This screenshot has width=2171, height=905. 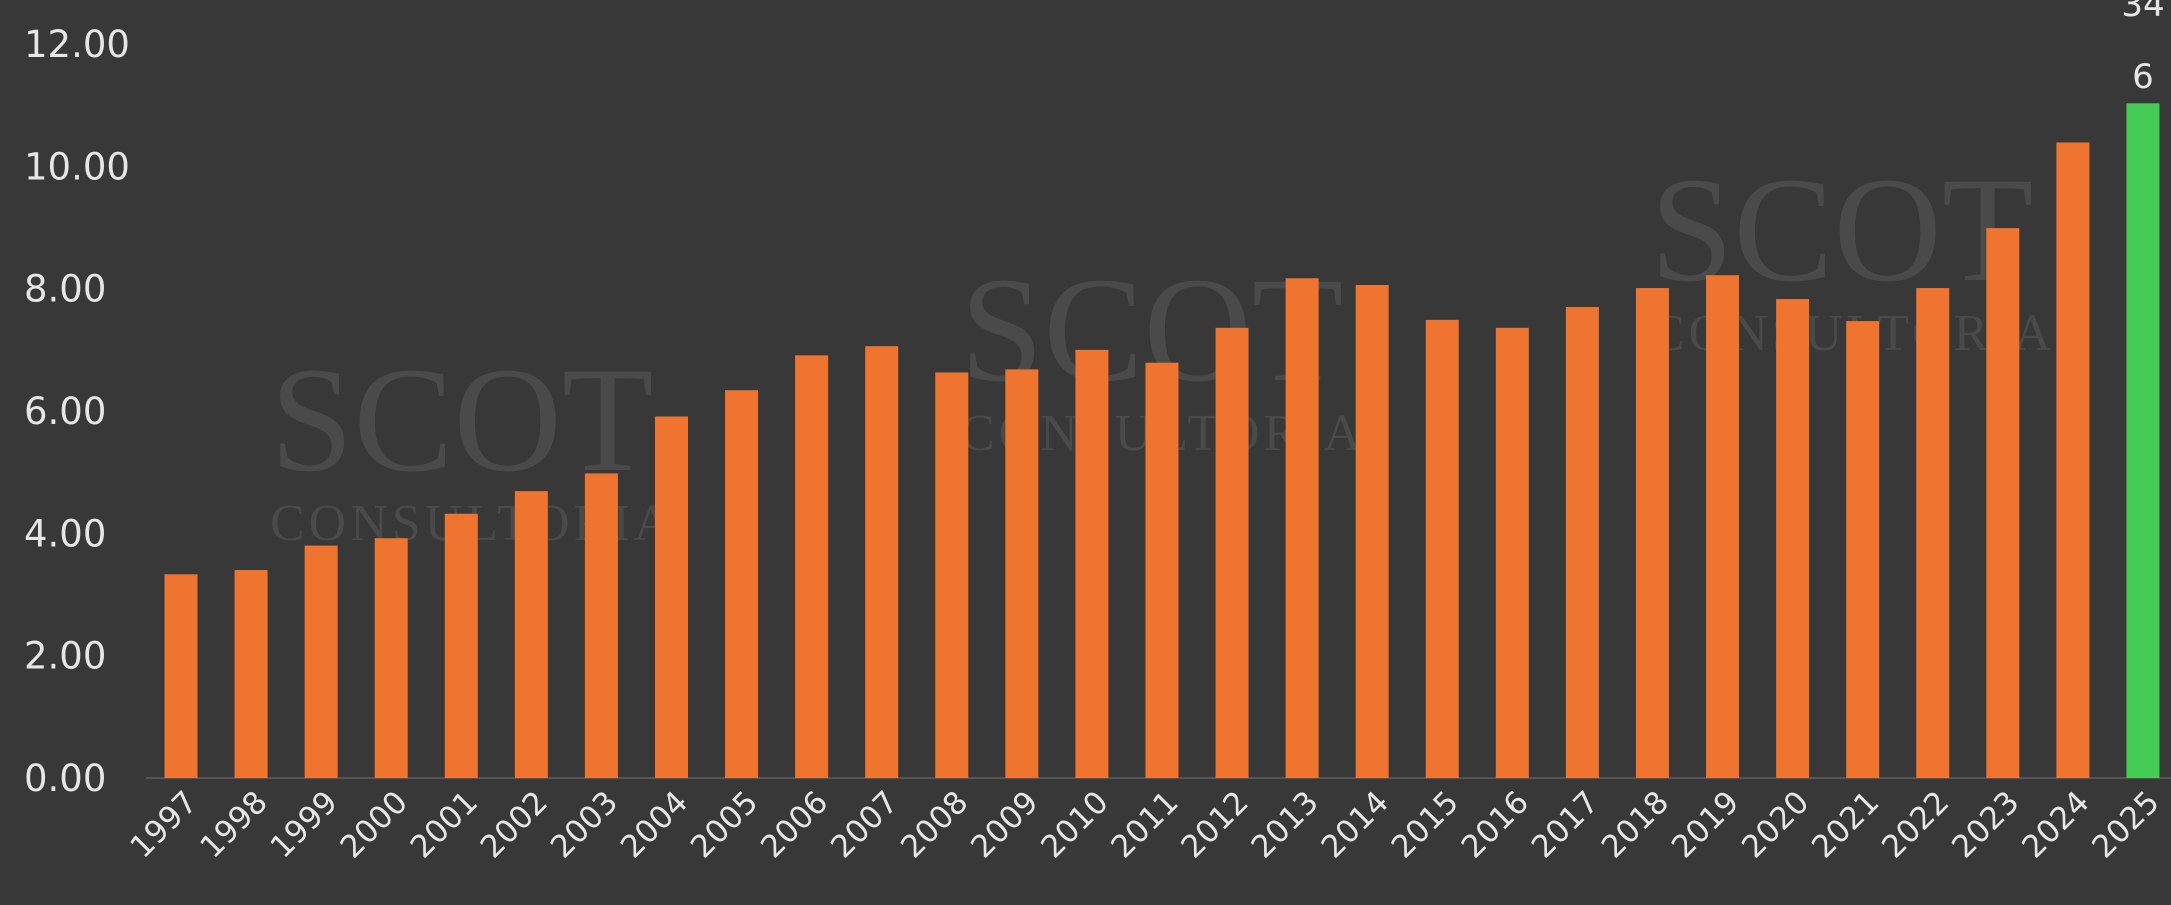 What do you see at coordinates (65, 533) in the screenshot?
I see `y-tick-label: 4.00` at bounding box center [65, 533].